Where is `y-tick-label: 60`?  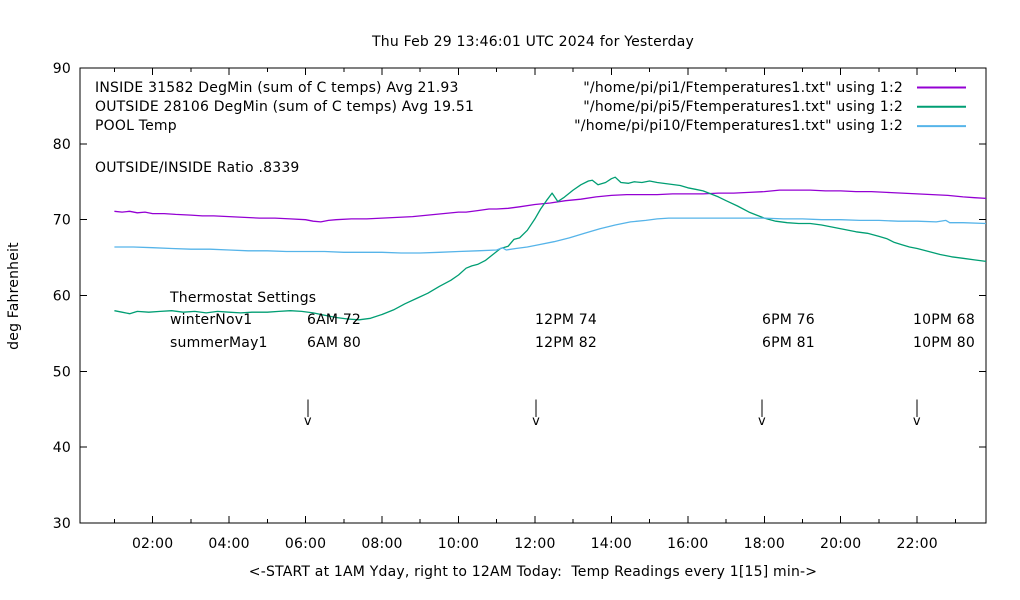 y-tick-label: 60 is located at coordinates (62, 297).